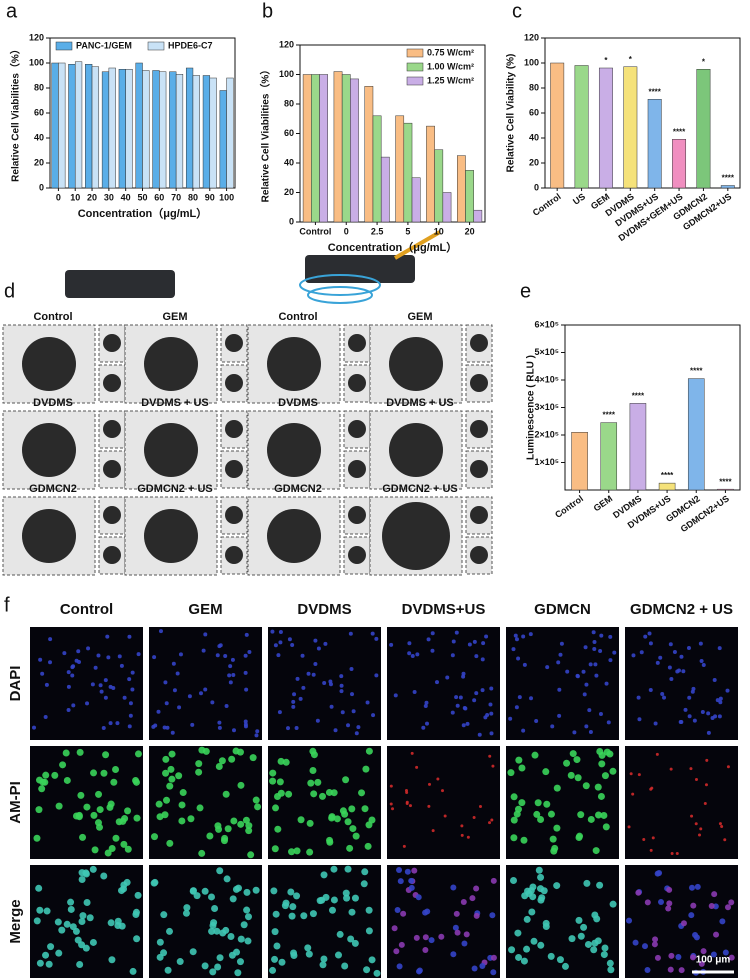 The image size is (750, 980). What do you see at coordinates (104, 45) in the screenshot?
I see `legend-label: PANC-1/GEM` at bounding box center [104, 45].